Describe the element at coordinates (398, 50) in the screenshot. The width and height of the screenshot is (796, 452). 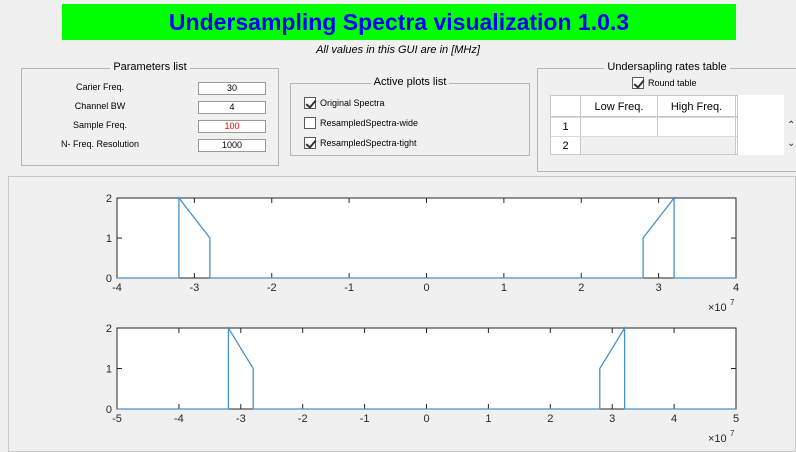
I see `units-note: All values in this GUI are in [MHz]` at that location.